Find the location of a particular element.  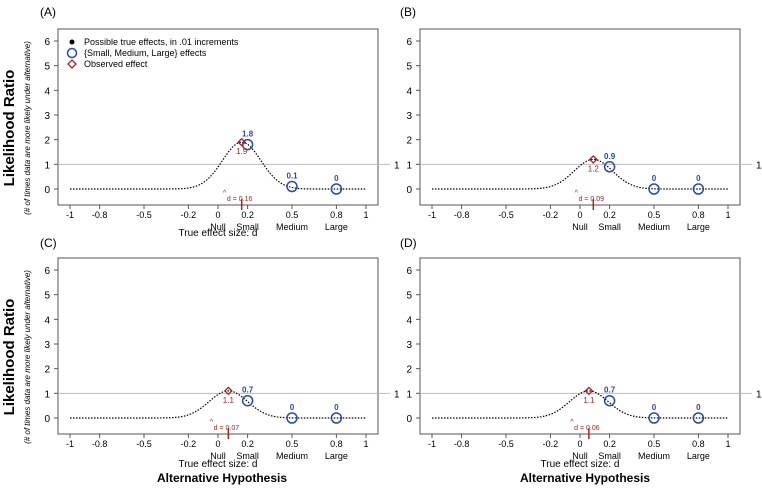

observed-d-label: d = 0.07 is located at coordinates (227, 428).